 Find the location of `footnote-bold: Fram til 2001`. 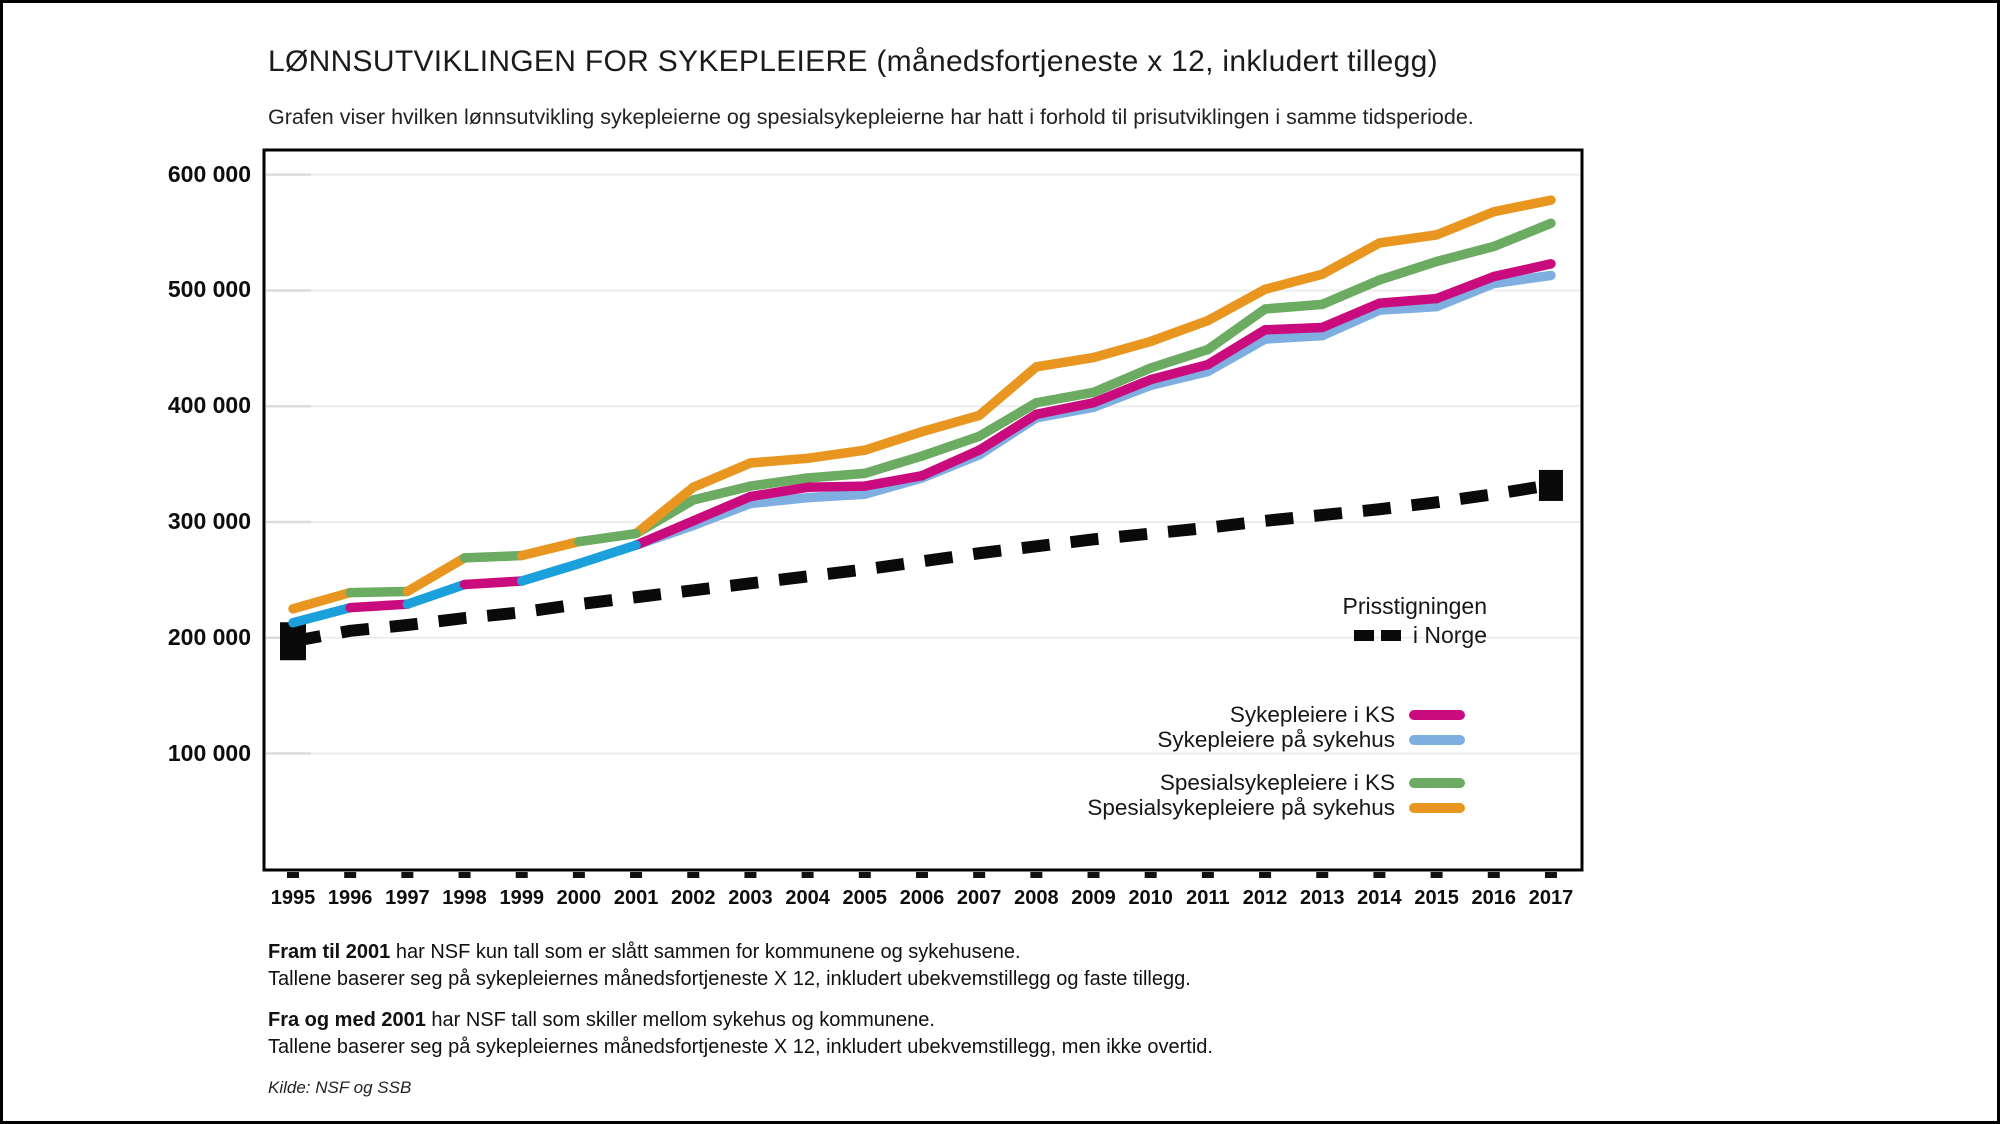

footnote-bold: Fram til 2001 is located at coordinates (329, 952).